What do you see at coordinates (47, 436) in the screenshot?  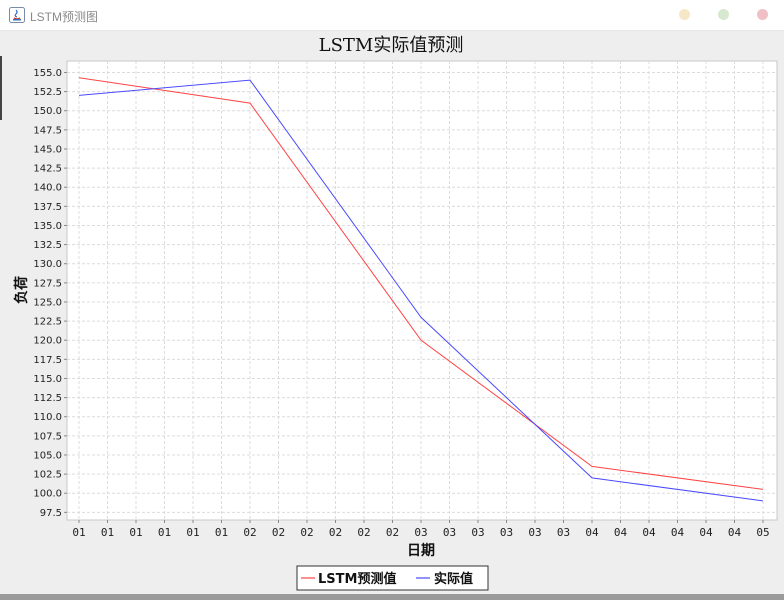 I see `y-tick-label: 107.5` at bounding box center [47, 436].